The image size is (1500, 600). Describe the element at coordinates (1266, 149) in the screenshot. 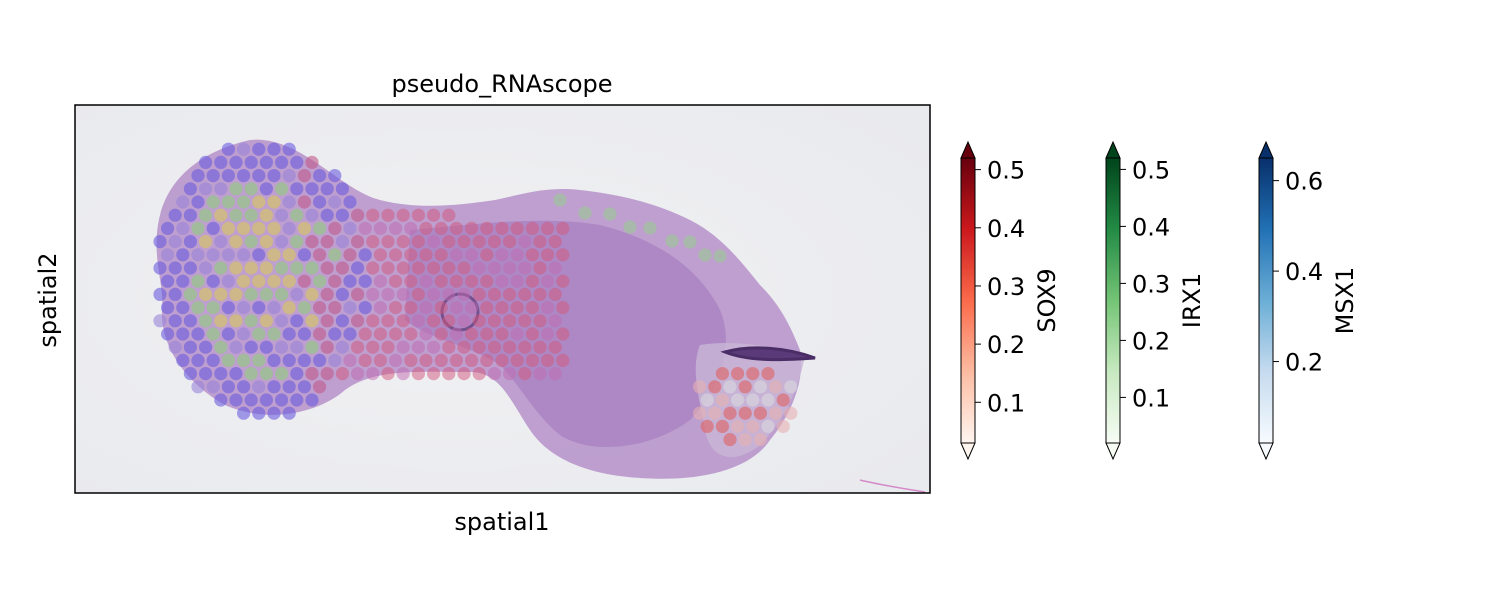

I see `colorbar-extend-max` at that location.